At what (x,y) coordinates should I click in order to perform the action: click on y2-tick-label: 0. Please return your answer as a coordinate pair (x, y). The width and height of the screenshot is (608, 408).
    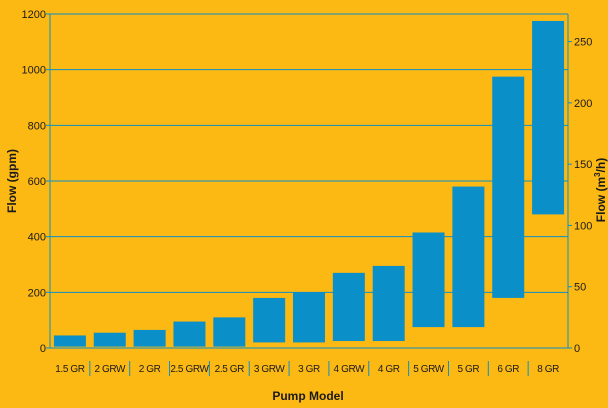
    Looking at the image, I should click on (577, 349).